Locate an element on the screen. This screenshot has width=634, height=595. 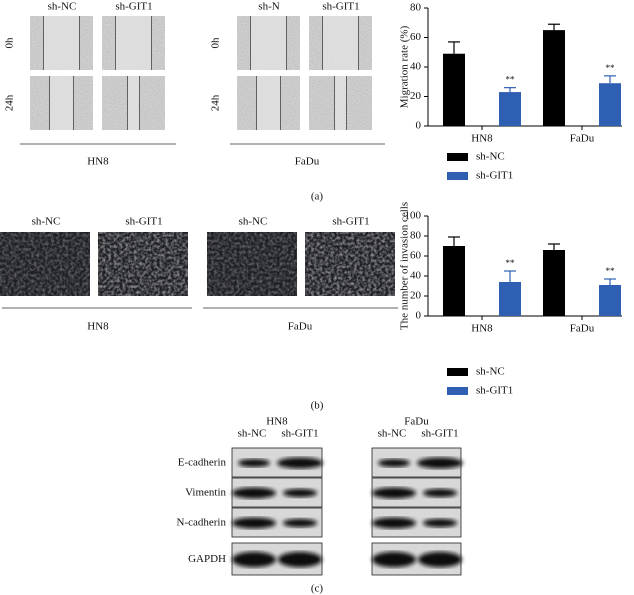
y-axis-label: The number of invasion cells is located at coordinates (405, 266).